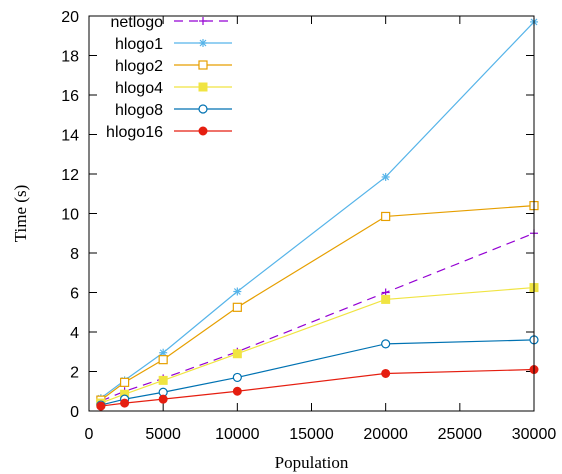 The height and width of the screenshot is (474, 562). Describe the element at coordinates (74, 254) in the screenshot. I see `y-tick-label: 8` at that location.